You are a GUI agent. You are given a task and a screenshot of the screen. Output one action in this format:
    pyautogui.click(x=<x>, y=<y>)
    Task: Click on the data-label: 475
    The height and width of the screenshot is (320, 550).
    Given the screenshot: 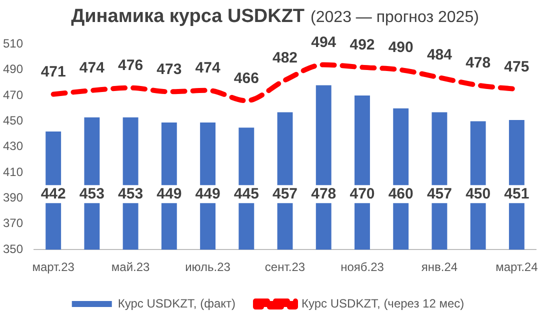 What is the action you would take?
    pyautogui.click(x=517, y=67)
    